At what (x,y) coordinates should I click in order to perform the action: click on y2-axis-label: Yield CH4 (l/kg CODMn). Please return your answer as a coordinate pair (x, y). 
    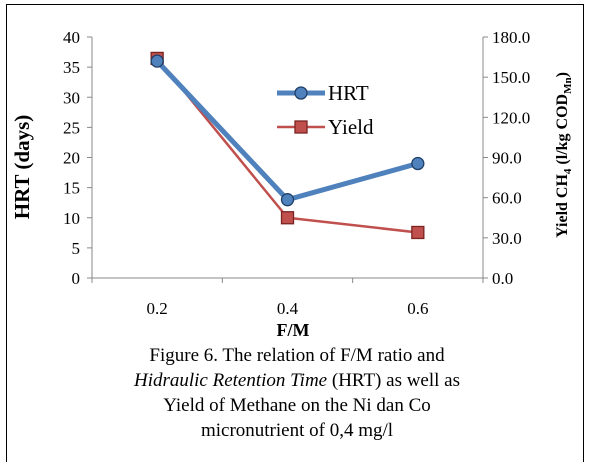
    Looking at the image, I should click on (564, 155).